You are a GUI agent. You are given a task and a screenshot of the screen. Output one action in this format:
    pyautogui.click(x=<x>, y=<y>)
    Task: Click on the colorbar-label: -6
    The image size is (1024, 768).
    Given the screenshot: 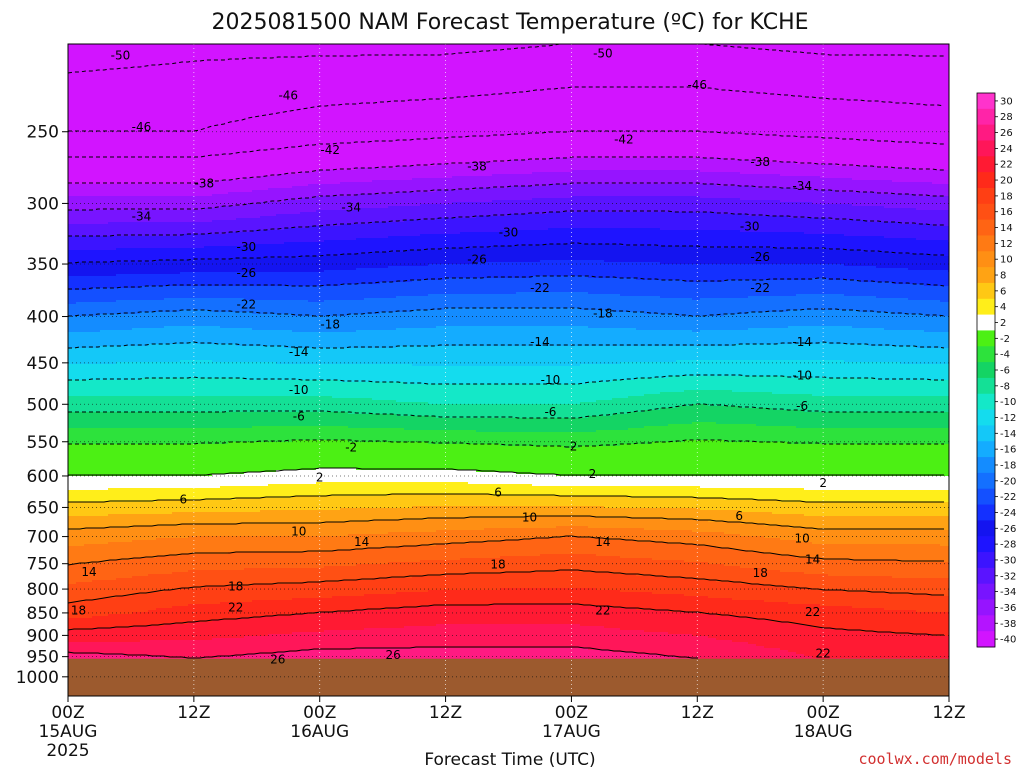 What is the action you would take?
    pyautogui.click(x=1005, y=371)
    